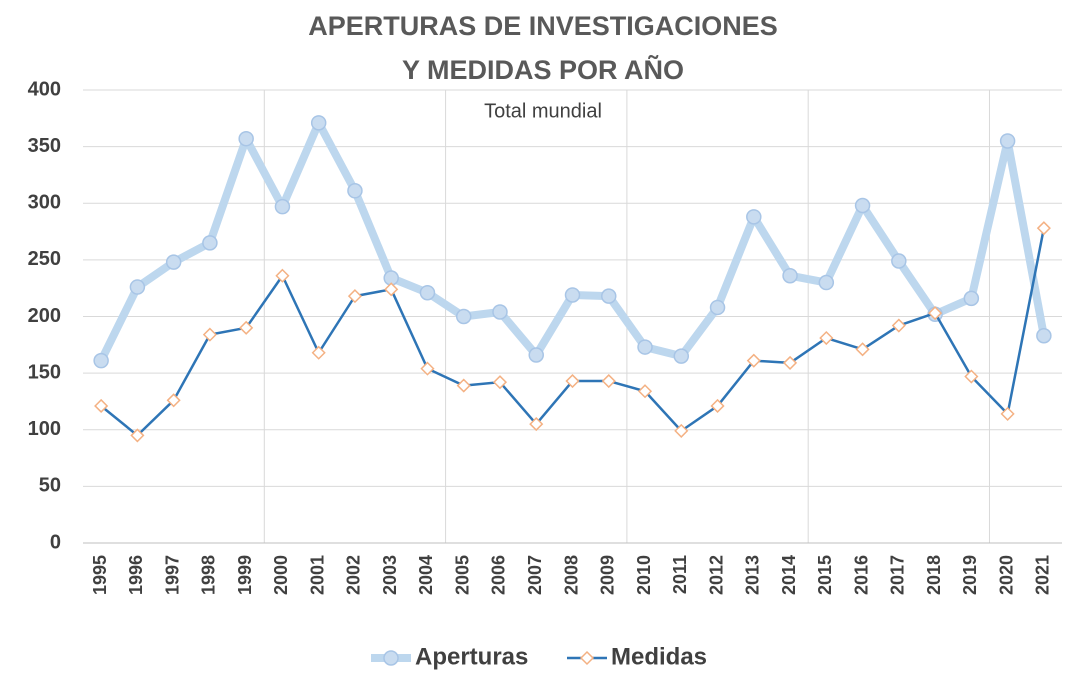 The height and width of the screenshot is (673, 1066). What do you see at coordinates (172, 575) in the screenshot?
I see `x-tick-label: 1997` at bounding box center [172, 575].